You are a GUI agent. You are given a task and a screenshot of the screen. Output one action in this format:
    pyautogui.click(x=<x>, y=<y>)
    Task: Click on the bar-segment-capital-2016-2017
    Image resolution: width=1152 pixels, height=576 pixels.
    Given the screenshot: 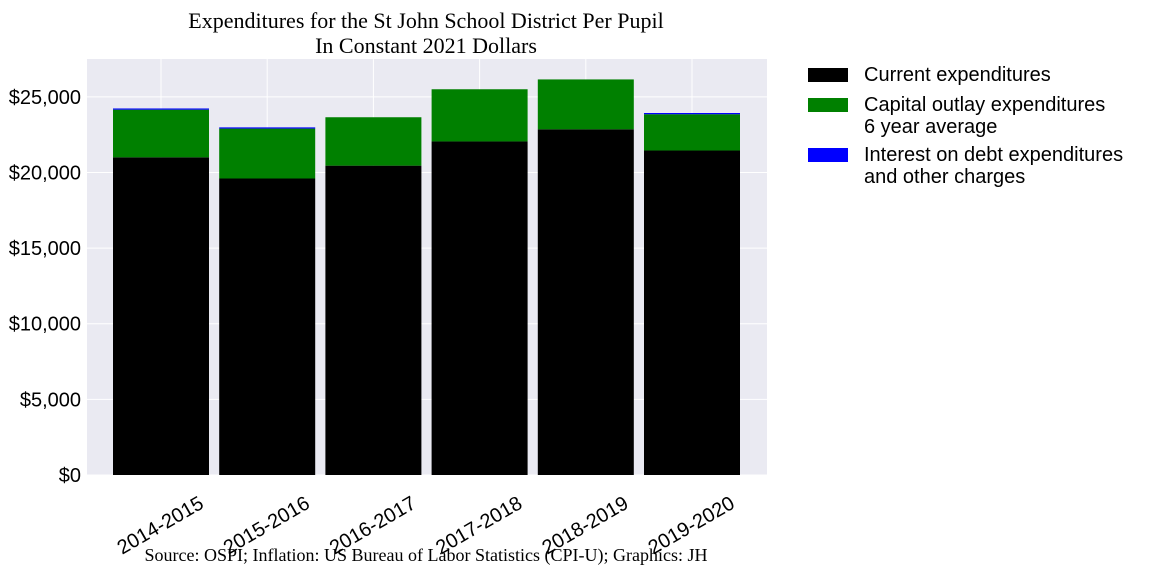 What is the action you would take?
    pyautogui.click(x=373, y=141)
    